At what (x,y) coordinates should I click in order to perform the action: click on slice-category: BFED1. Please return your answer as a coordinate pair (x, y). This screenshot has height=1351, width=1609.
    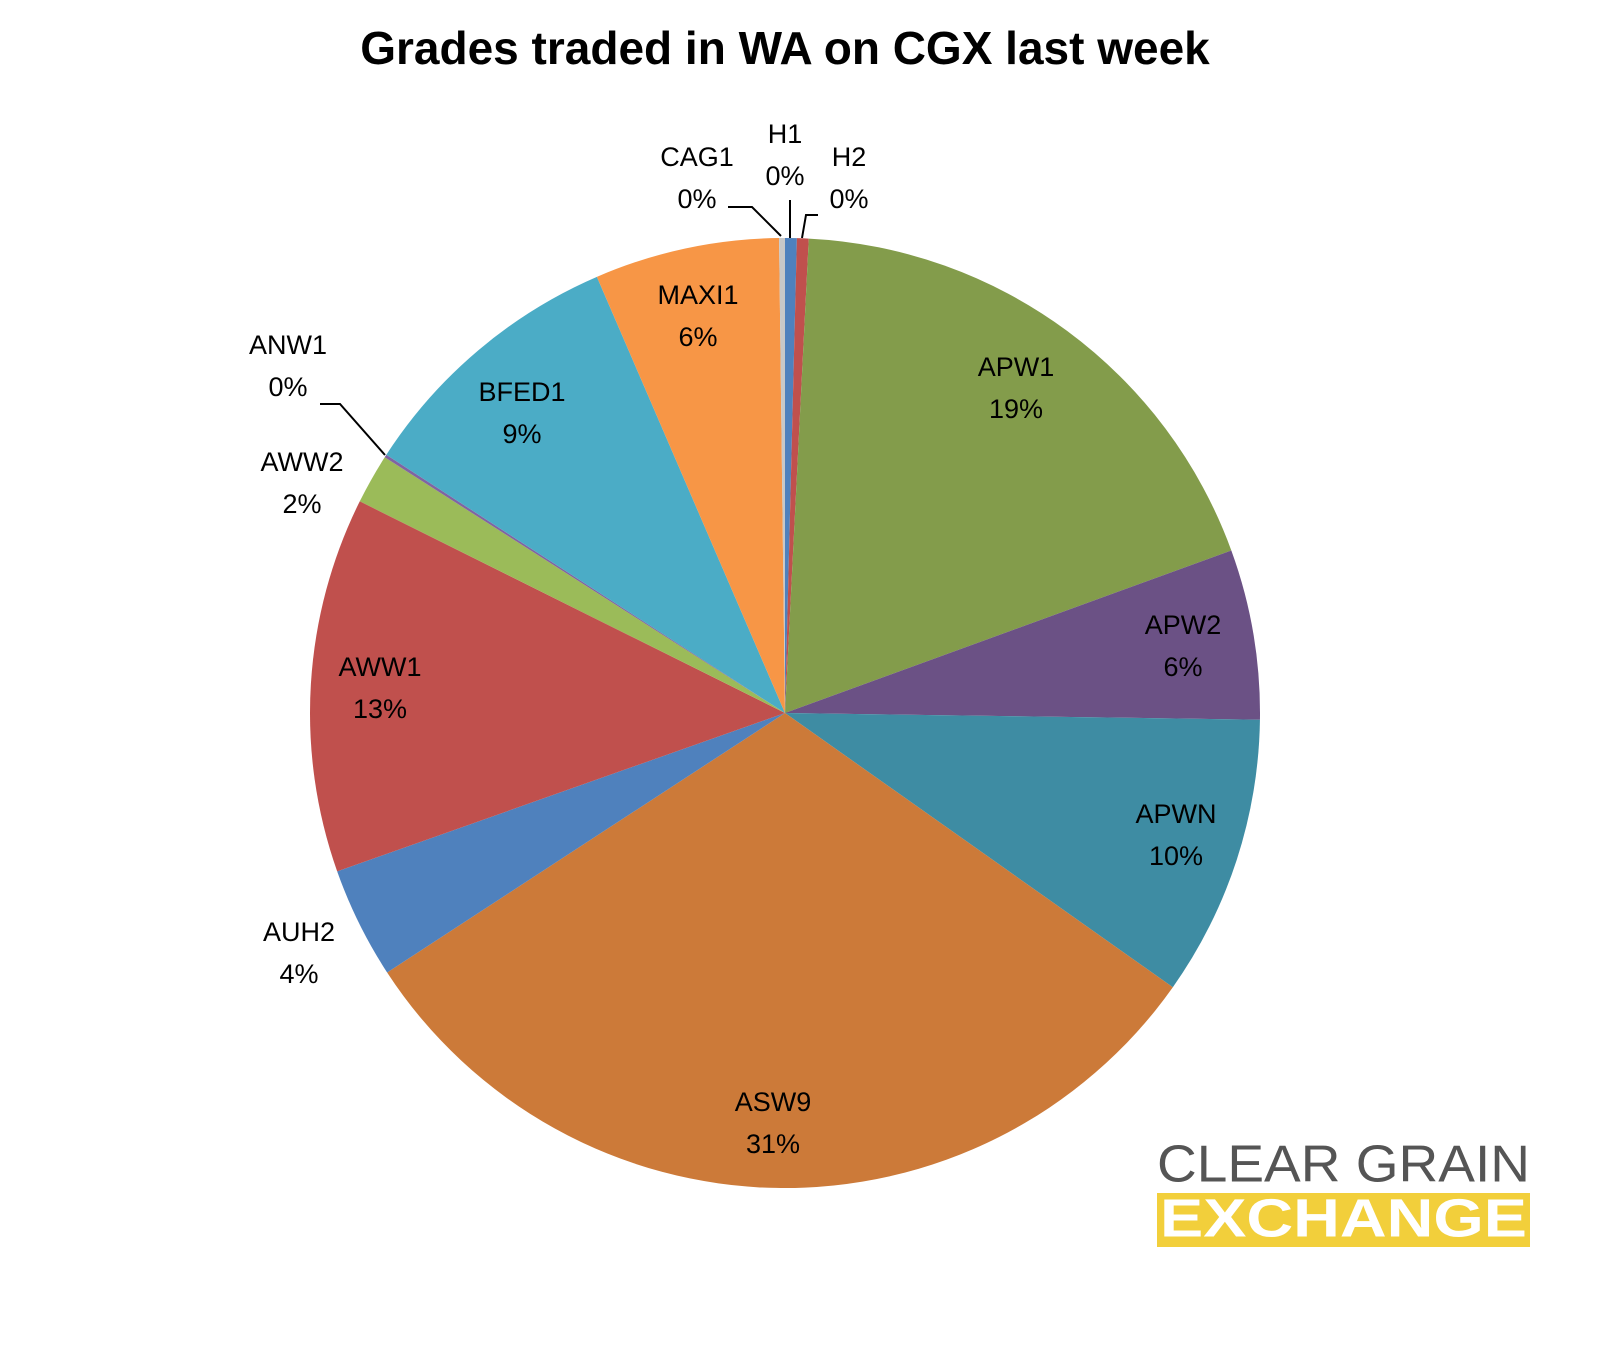
    Looking at the image, I should click on (521, 392).